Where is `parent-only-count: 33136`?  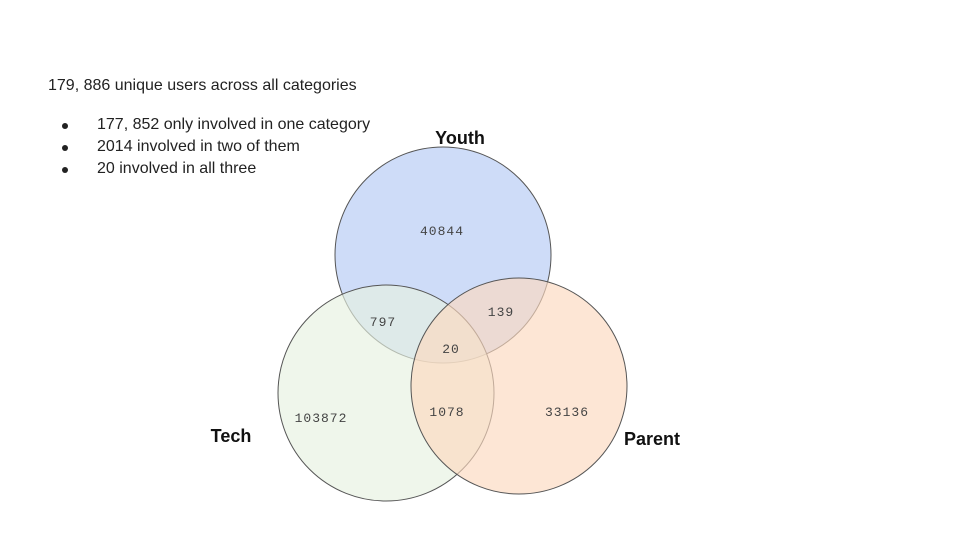
parent-only-count: 33136 is located at coordinates (567, 412).